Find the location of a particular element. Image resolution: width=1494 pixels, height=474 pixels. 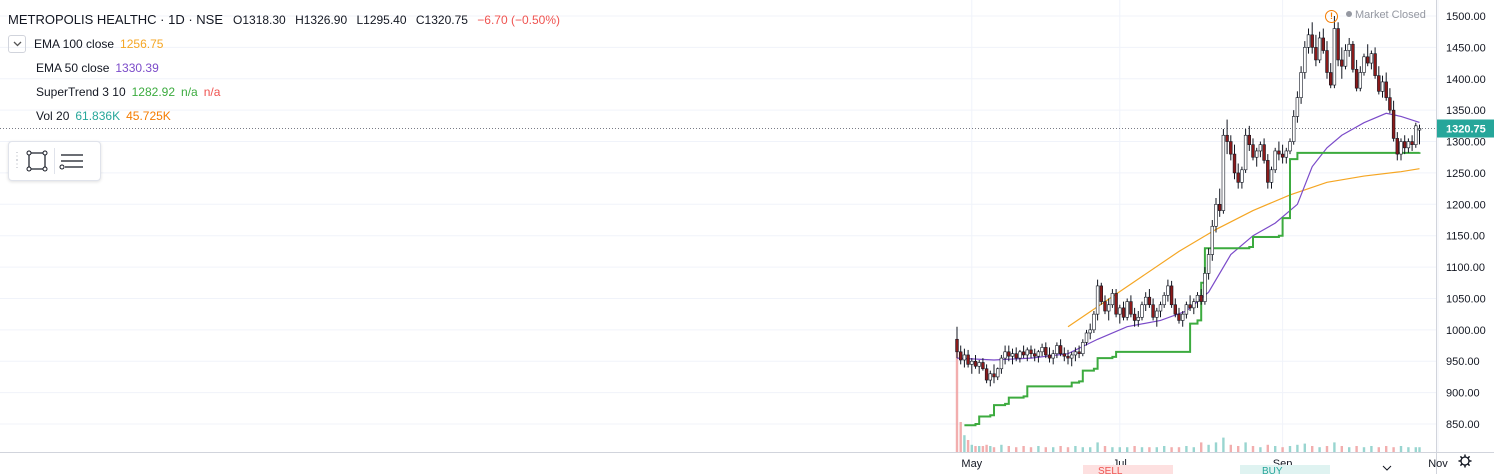

chevron-down-icon is located at coordinates (17, 44).